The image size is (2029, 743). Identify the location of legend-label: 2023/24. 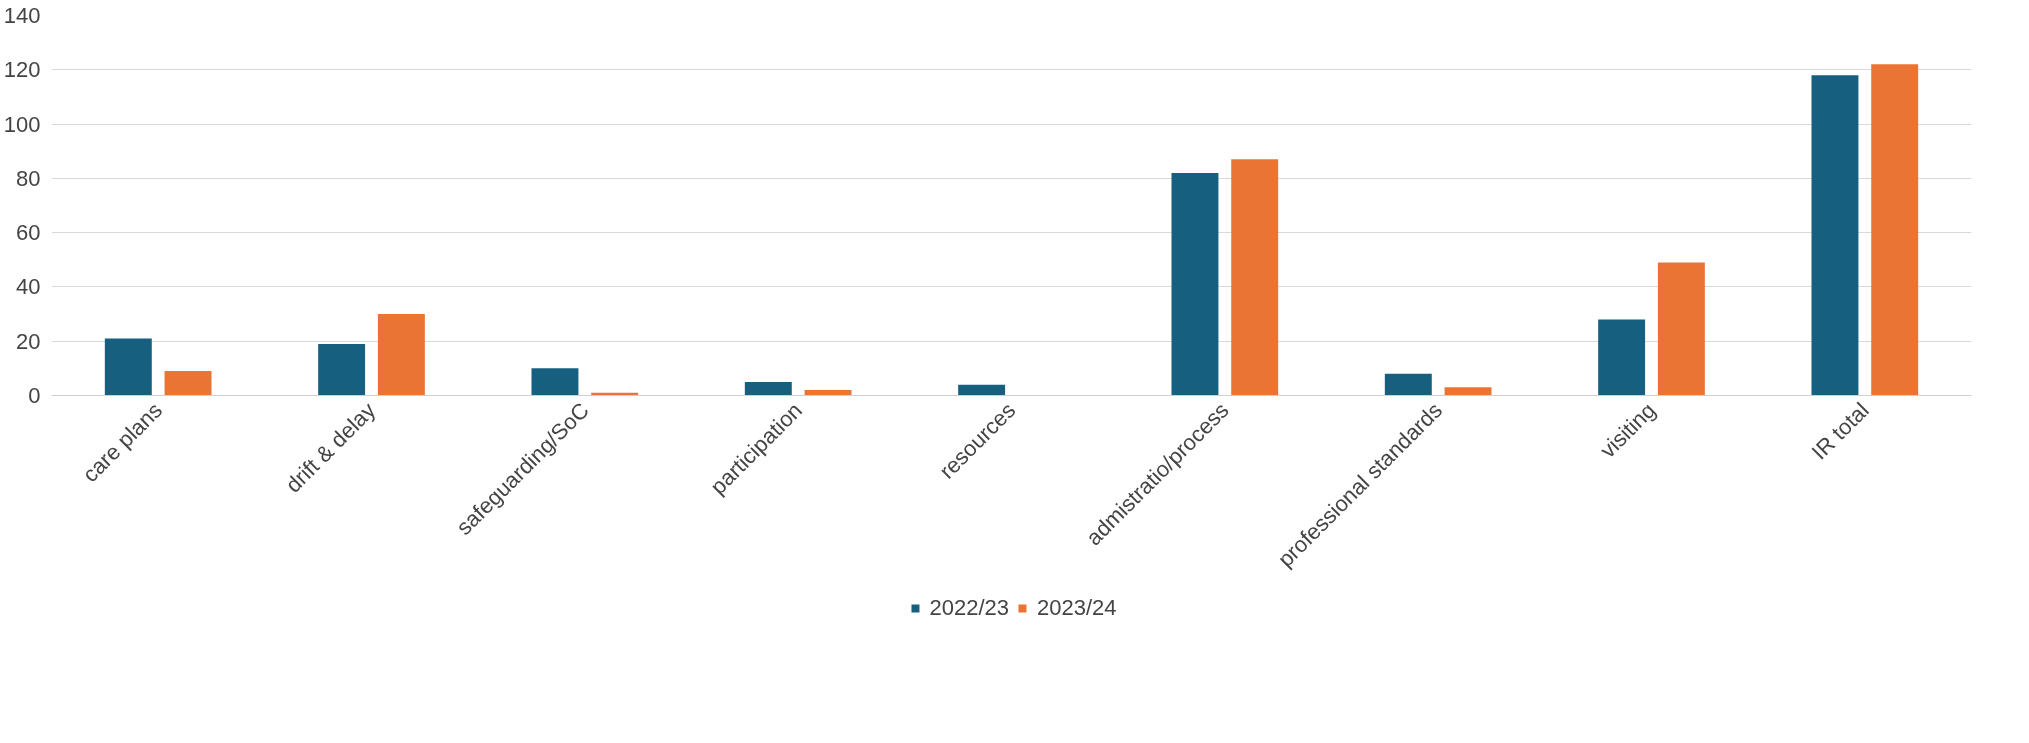
(1077, 608).